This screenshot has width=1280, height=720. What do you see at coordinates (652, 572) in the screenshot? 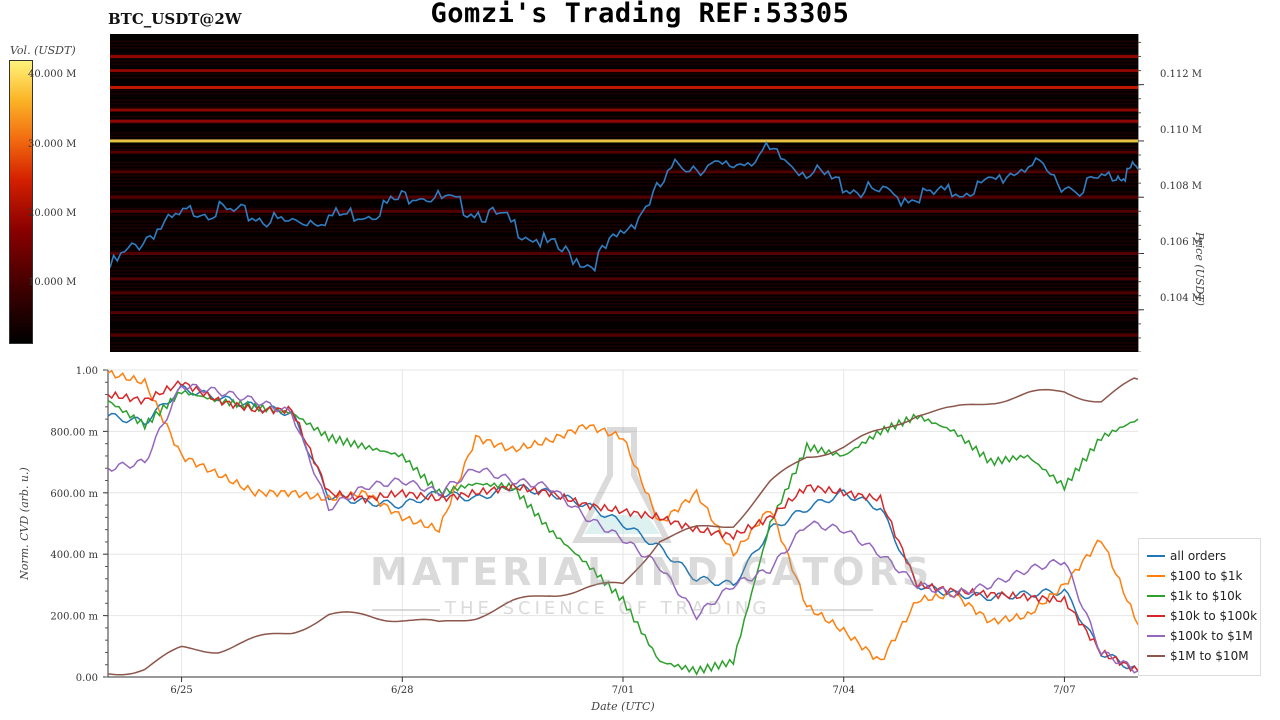
I see `watermark-title: MATERIAL INDICATORS` at bounding box center [652, 572].